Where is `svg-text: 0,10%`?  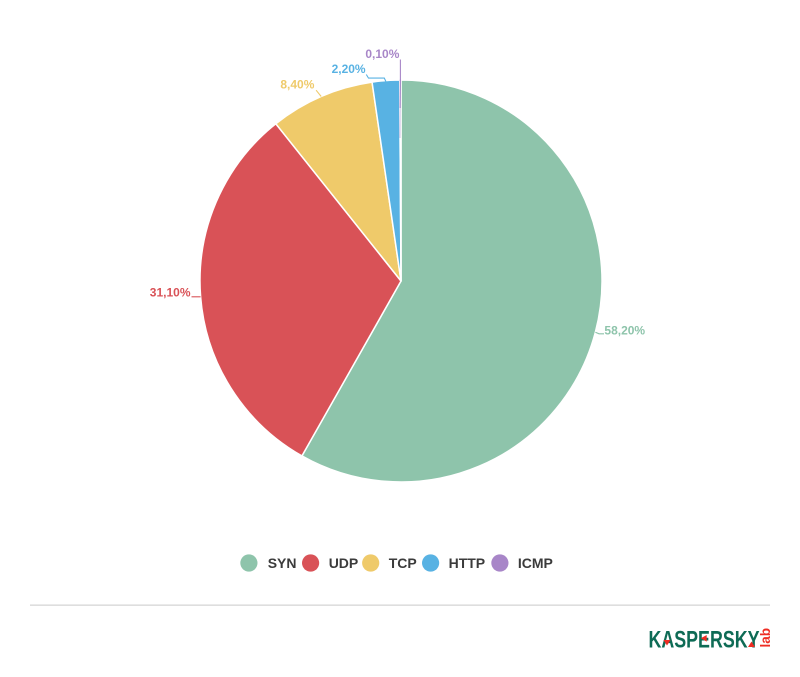 svg-text: 0,10% is located at coordinates (382, 54).